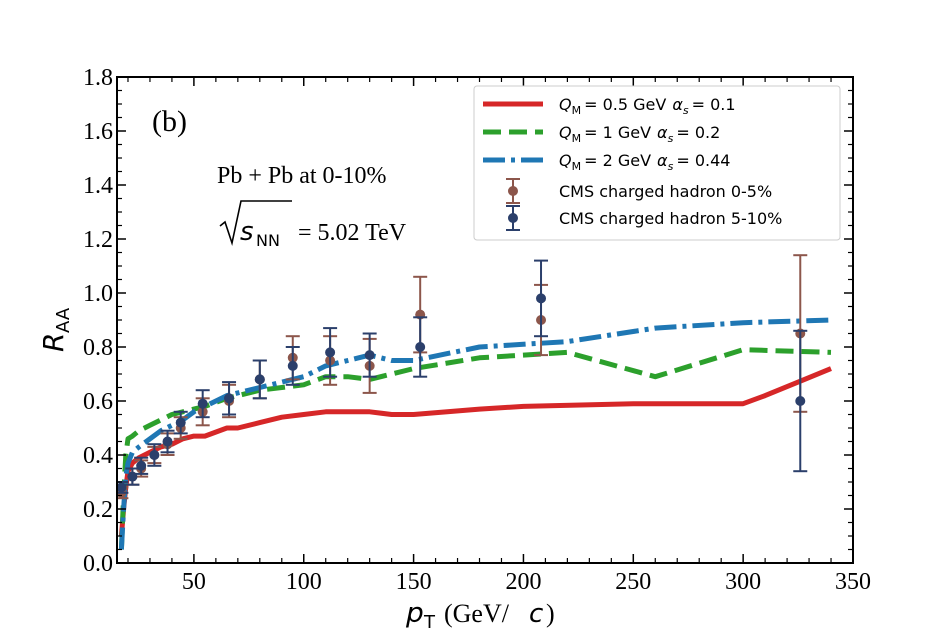 The height and width of the screenshot is (631, 947). What do you see at coordinates (98, 294) in the screenshot?
I see `y-tick-label: 1.0` at bounding box center [98, 294].